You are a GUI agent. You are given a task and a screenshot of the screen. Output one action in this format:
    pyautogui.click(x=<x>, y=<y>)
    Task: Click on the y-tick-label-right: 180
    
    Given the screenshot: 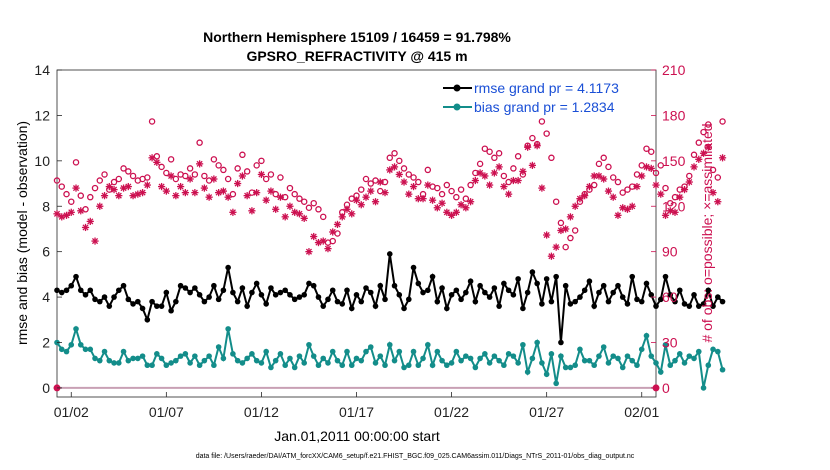 What is the action you would take?
    pyautogui.click(x=674, y=115)
    